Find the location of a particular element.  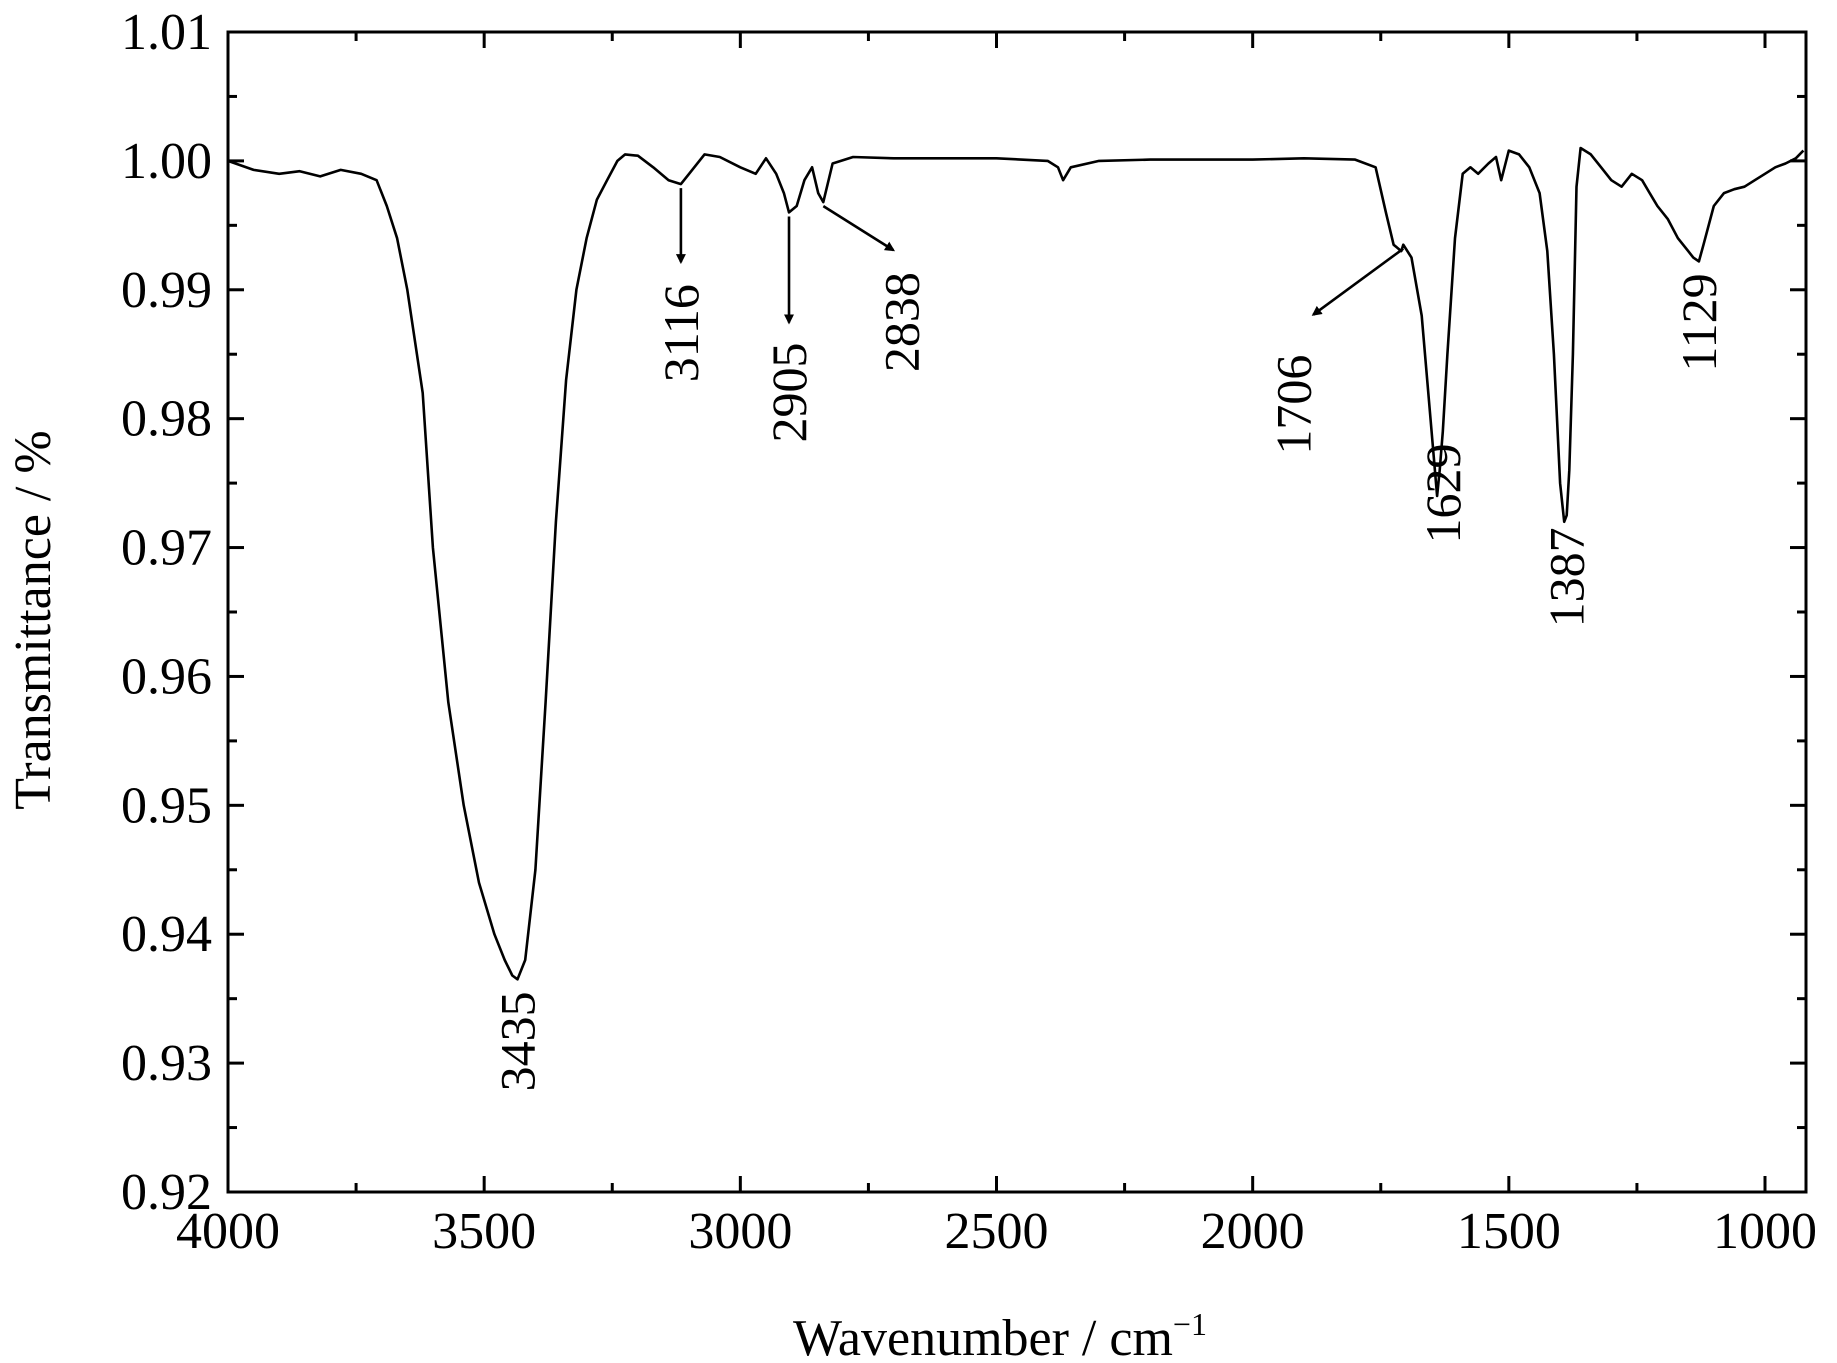

x-axis-title-text: Wavenumber / cm is located at coordinates (983, 1336).